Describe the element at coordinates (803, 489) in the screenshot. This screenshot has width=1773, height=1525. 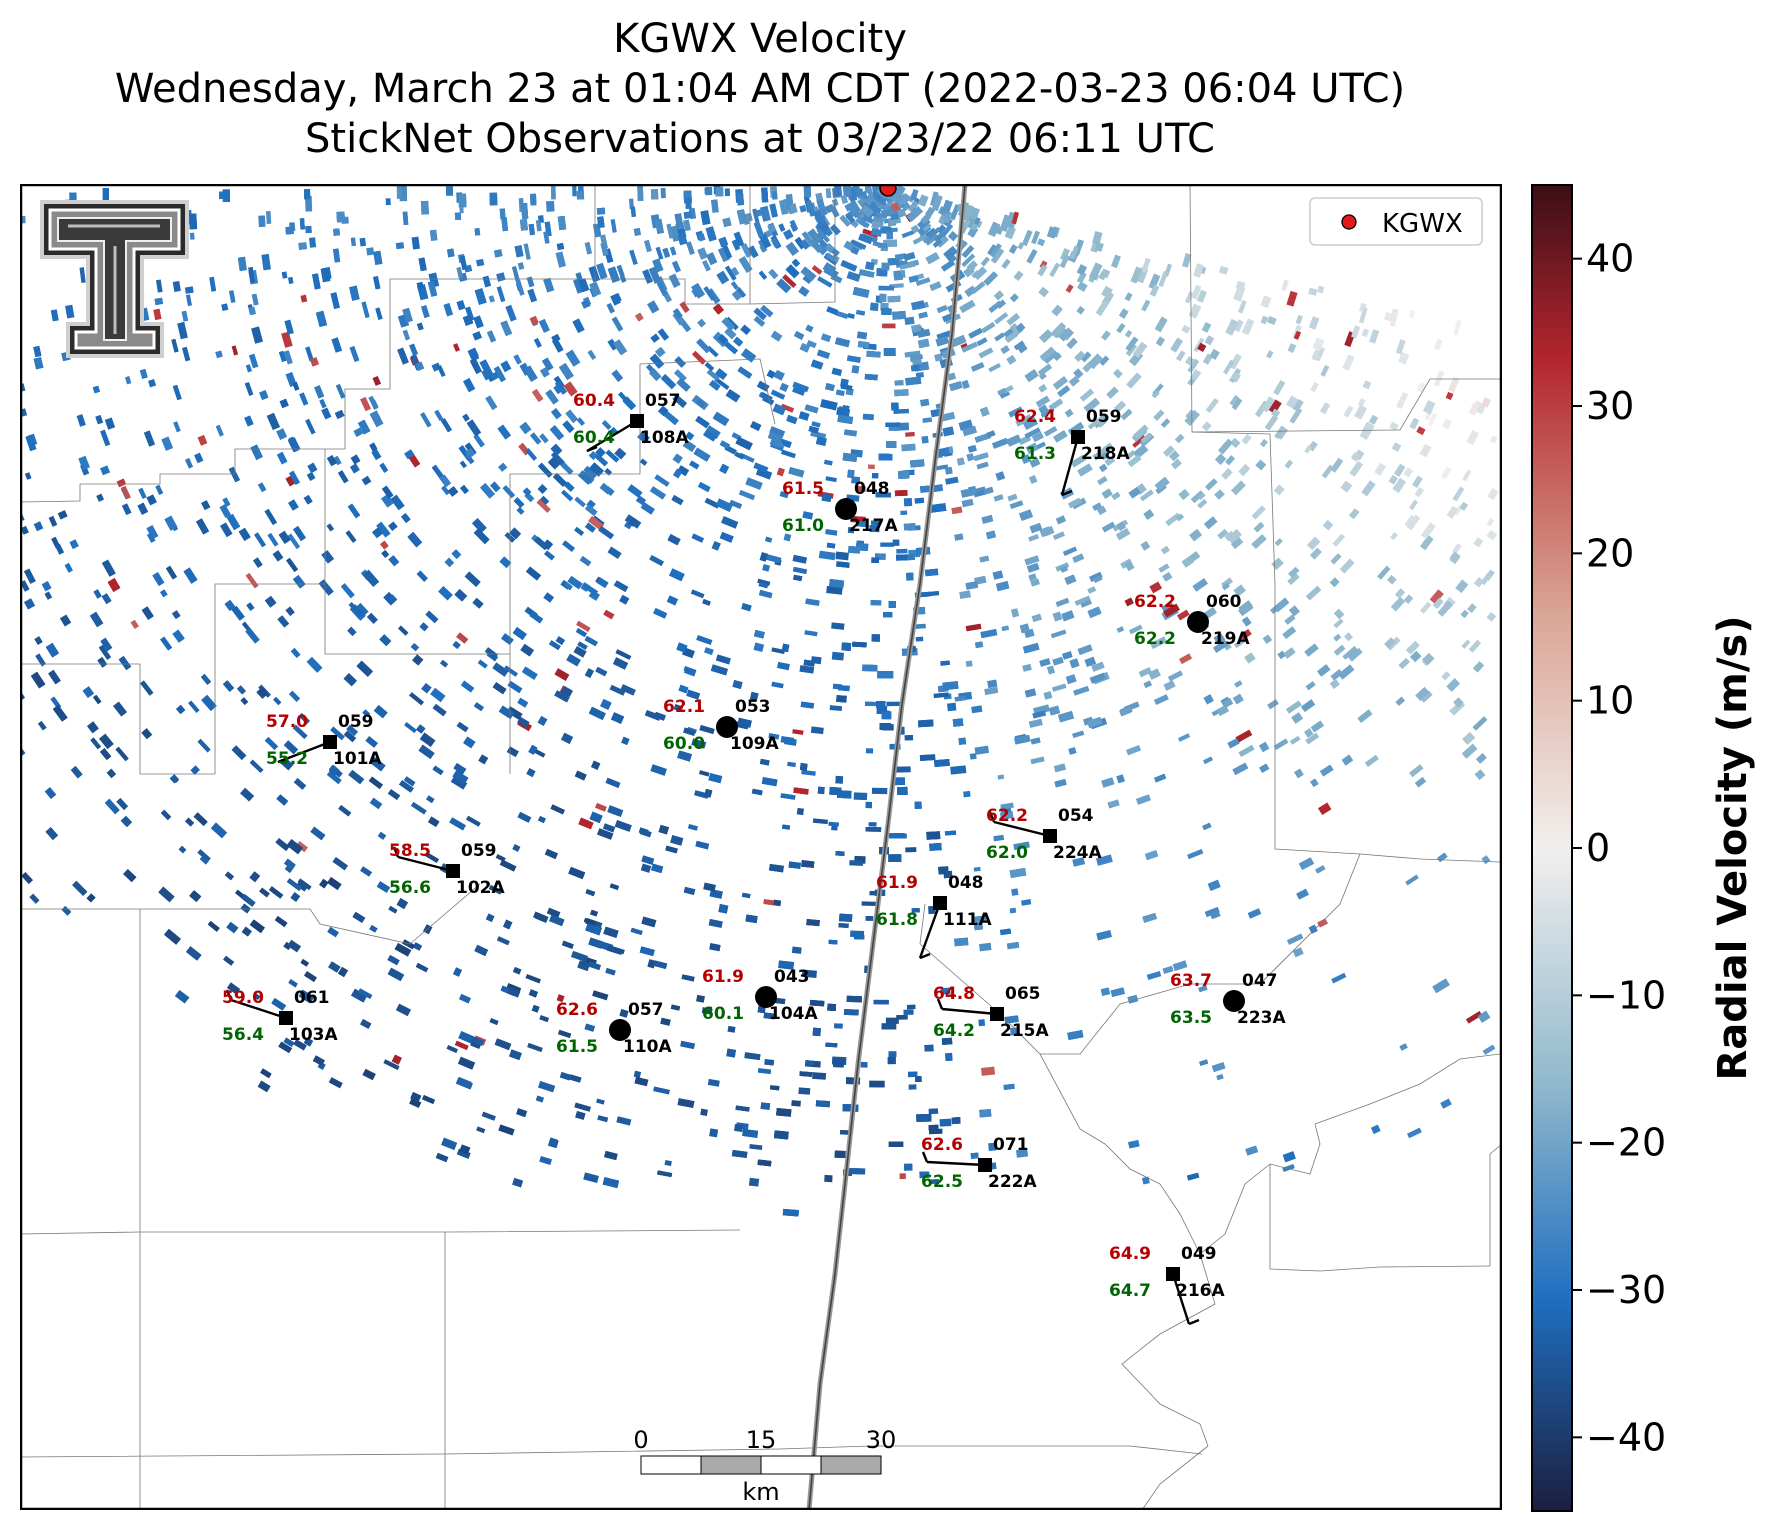
I see `station-temperature: 61.5` at that location.